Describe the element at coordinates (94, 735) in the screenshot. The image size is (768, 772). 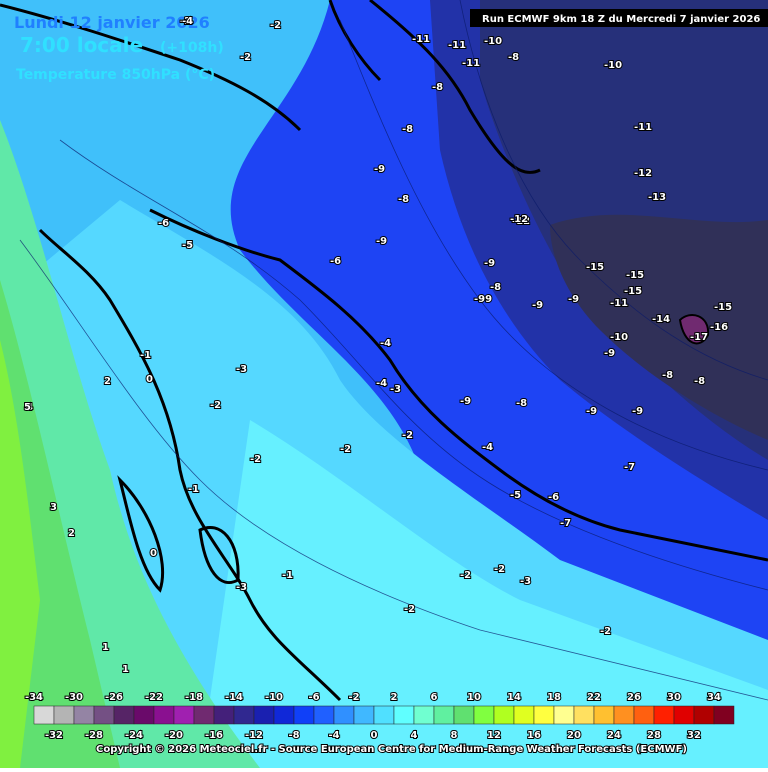
I see `colorbar-tick-label: -28` at that location.